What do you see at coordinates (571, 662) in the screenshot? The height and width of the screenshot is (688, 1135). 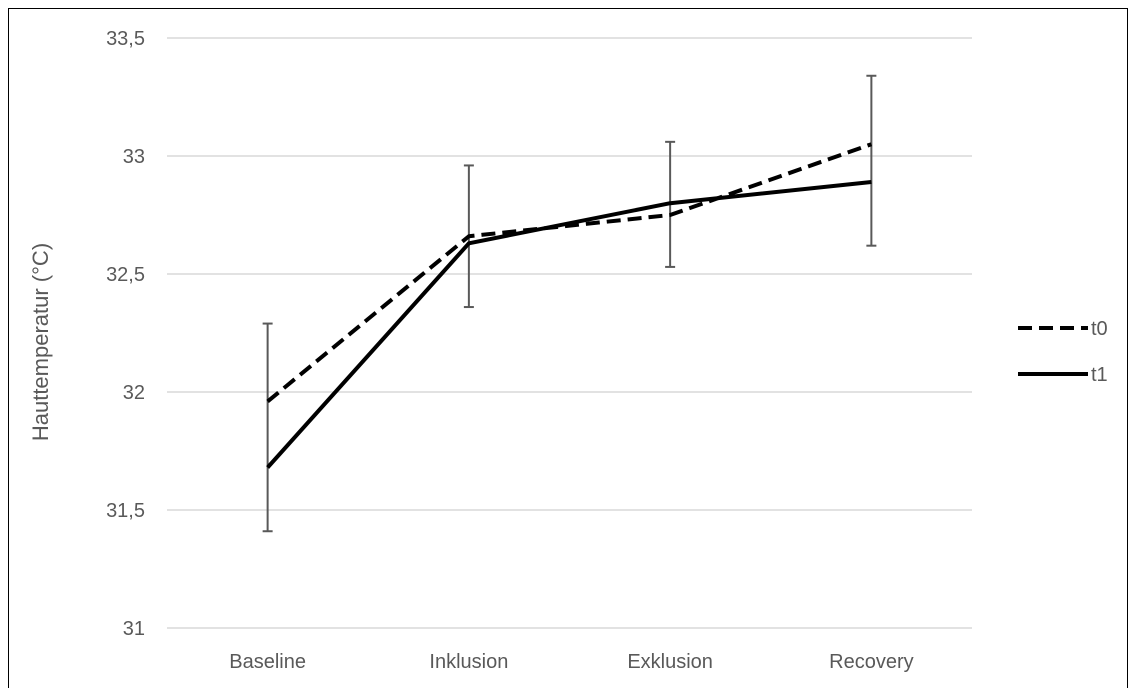 I see `x-tick-labels: Baseline Inklusion Exklusion Recovery` at bounding box center [571, 662].